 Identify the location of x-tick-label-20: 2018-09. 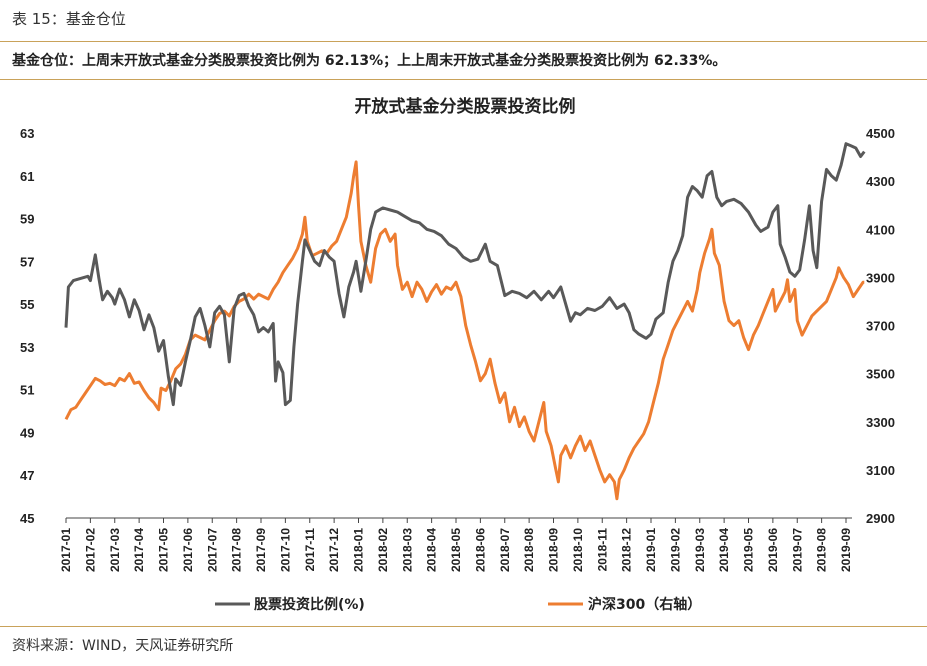
(554, 550).